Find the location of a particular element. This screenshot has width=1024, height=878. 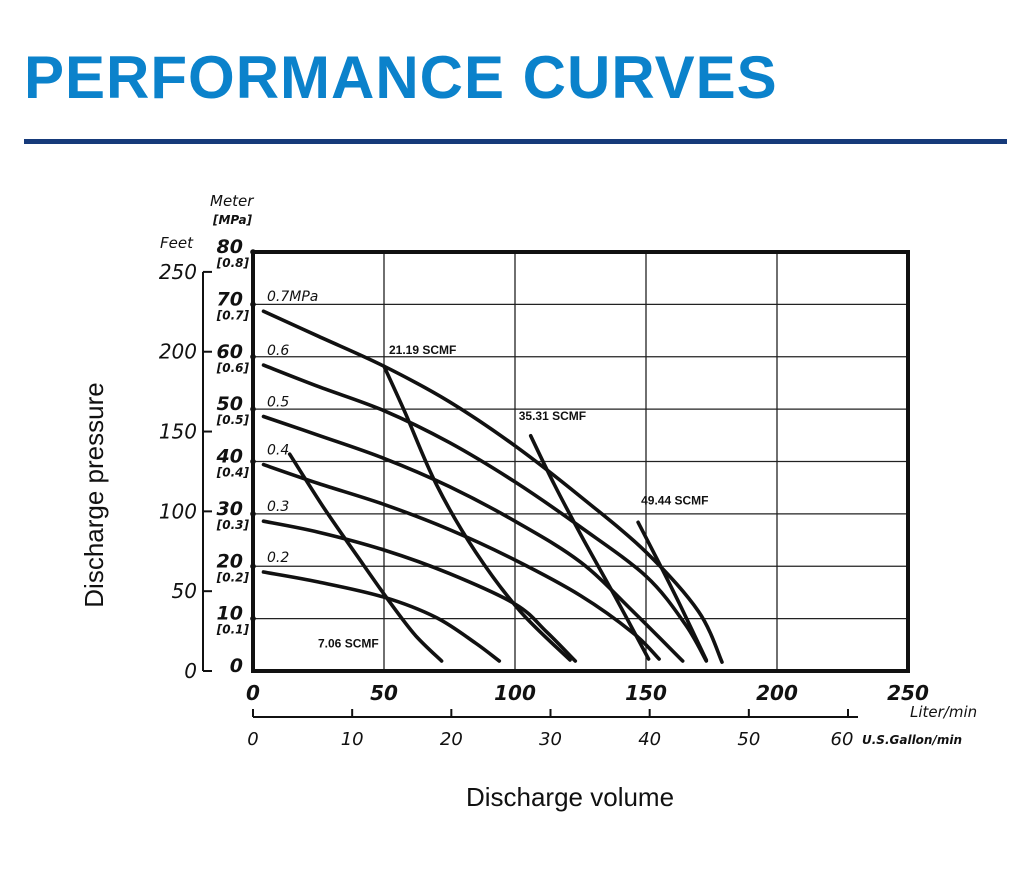

feet-tick-label-3: 150 is located at coordinates (178, 432).